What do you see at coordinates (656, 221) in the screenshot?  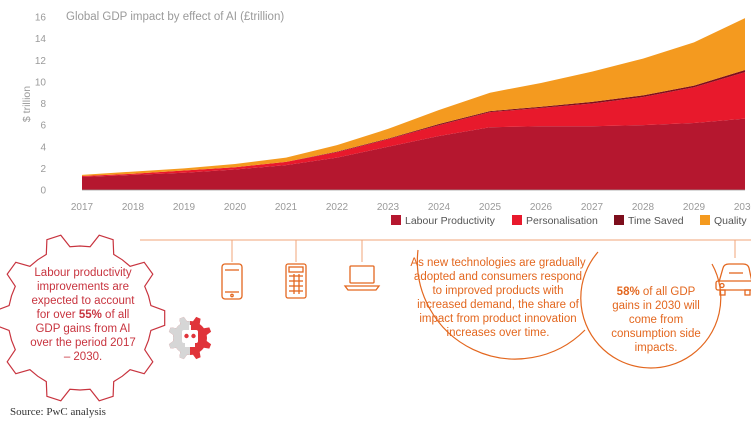 I see `legend-label: Time Saved` at bounding box center [656, 221].